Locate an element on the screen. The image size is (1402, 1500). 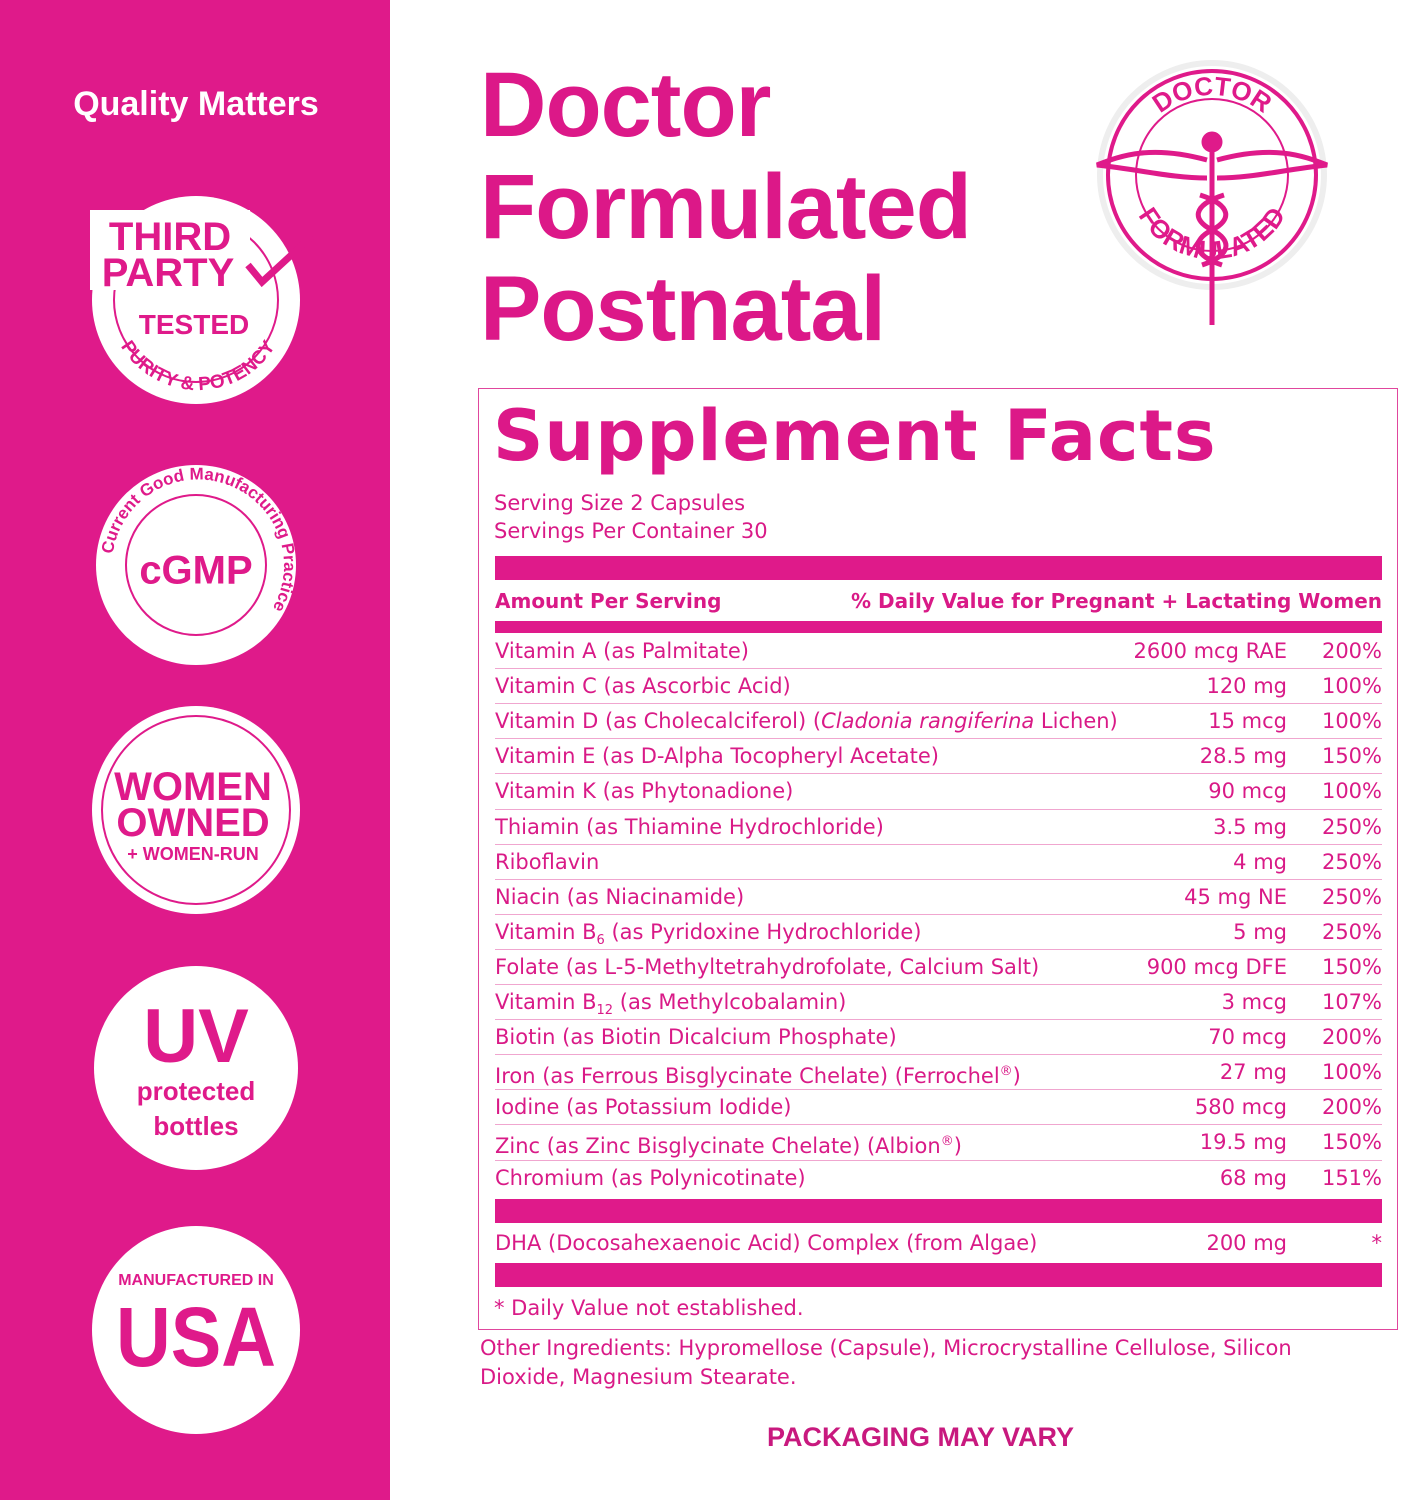
amount: 2600 mcg RAE is located at coordinates (1210, 651).